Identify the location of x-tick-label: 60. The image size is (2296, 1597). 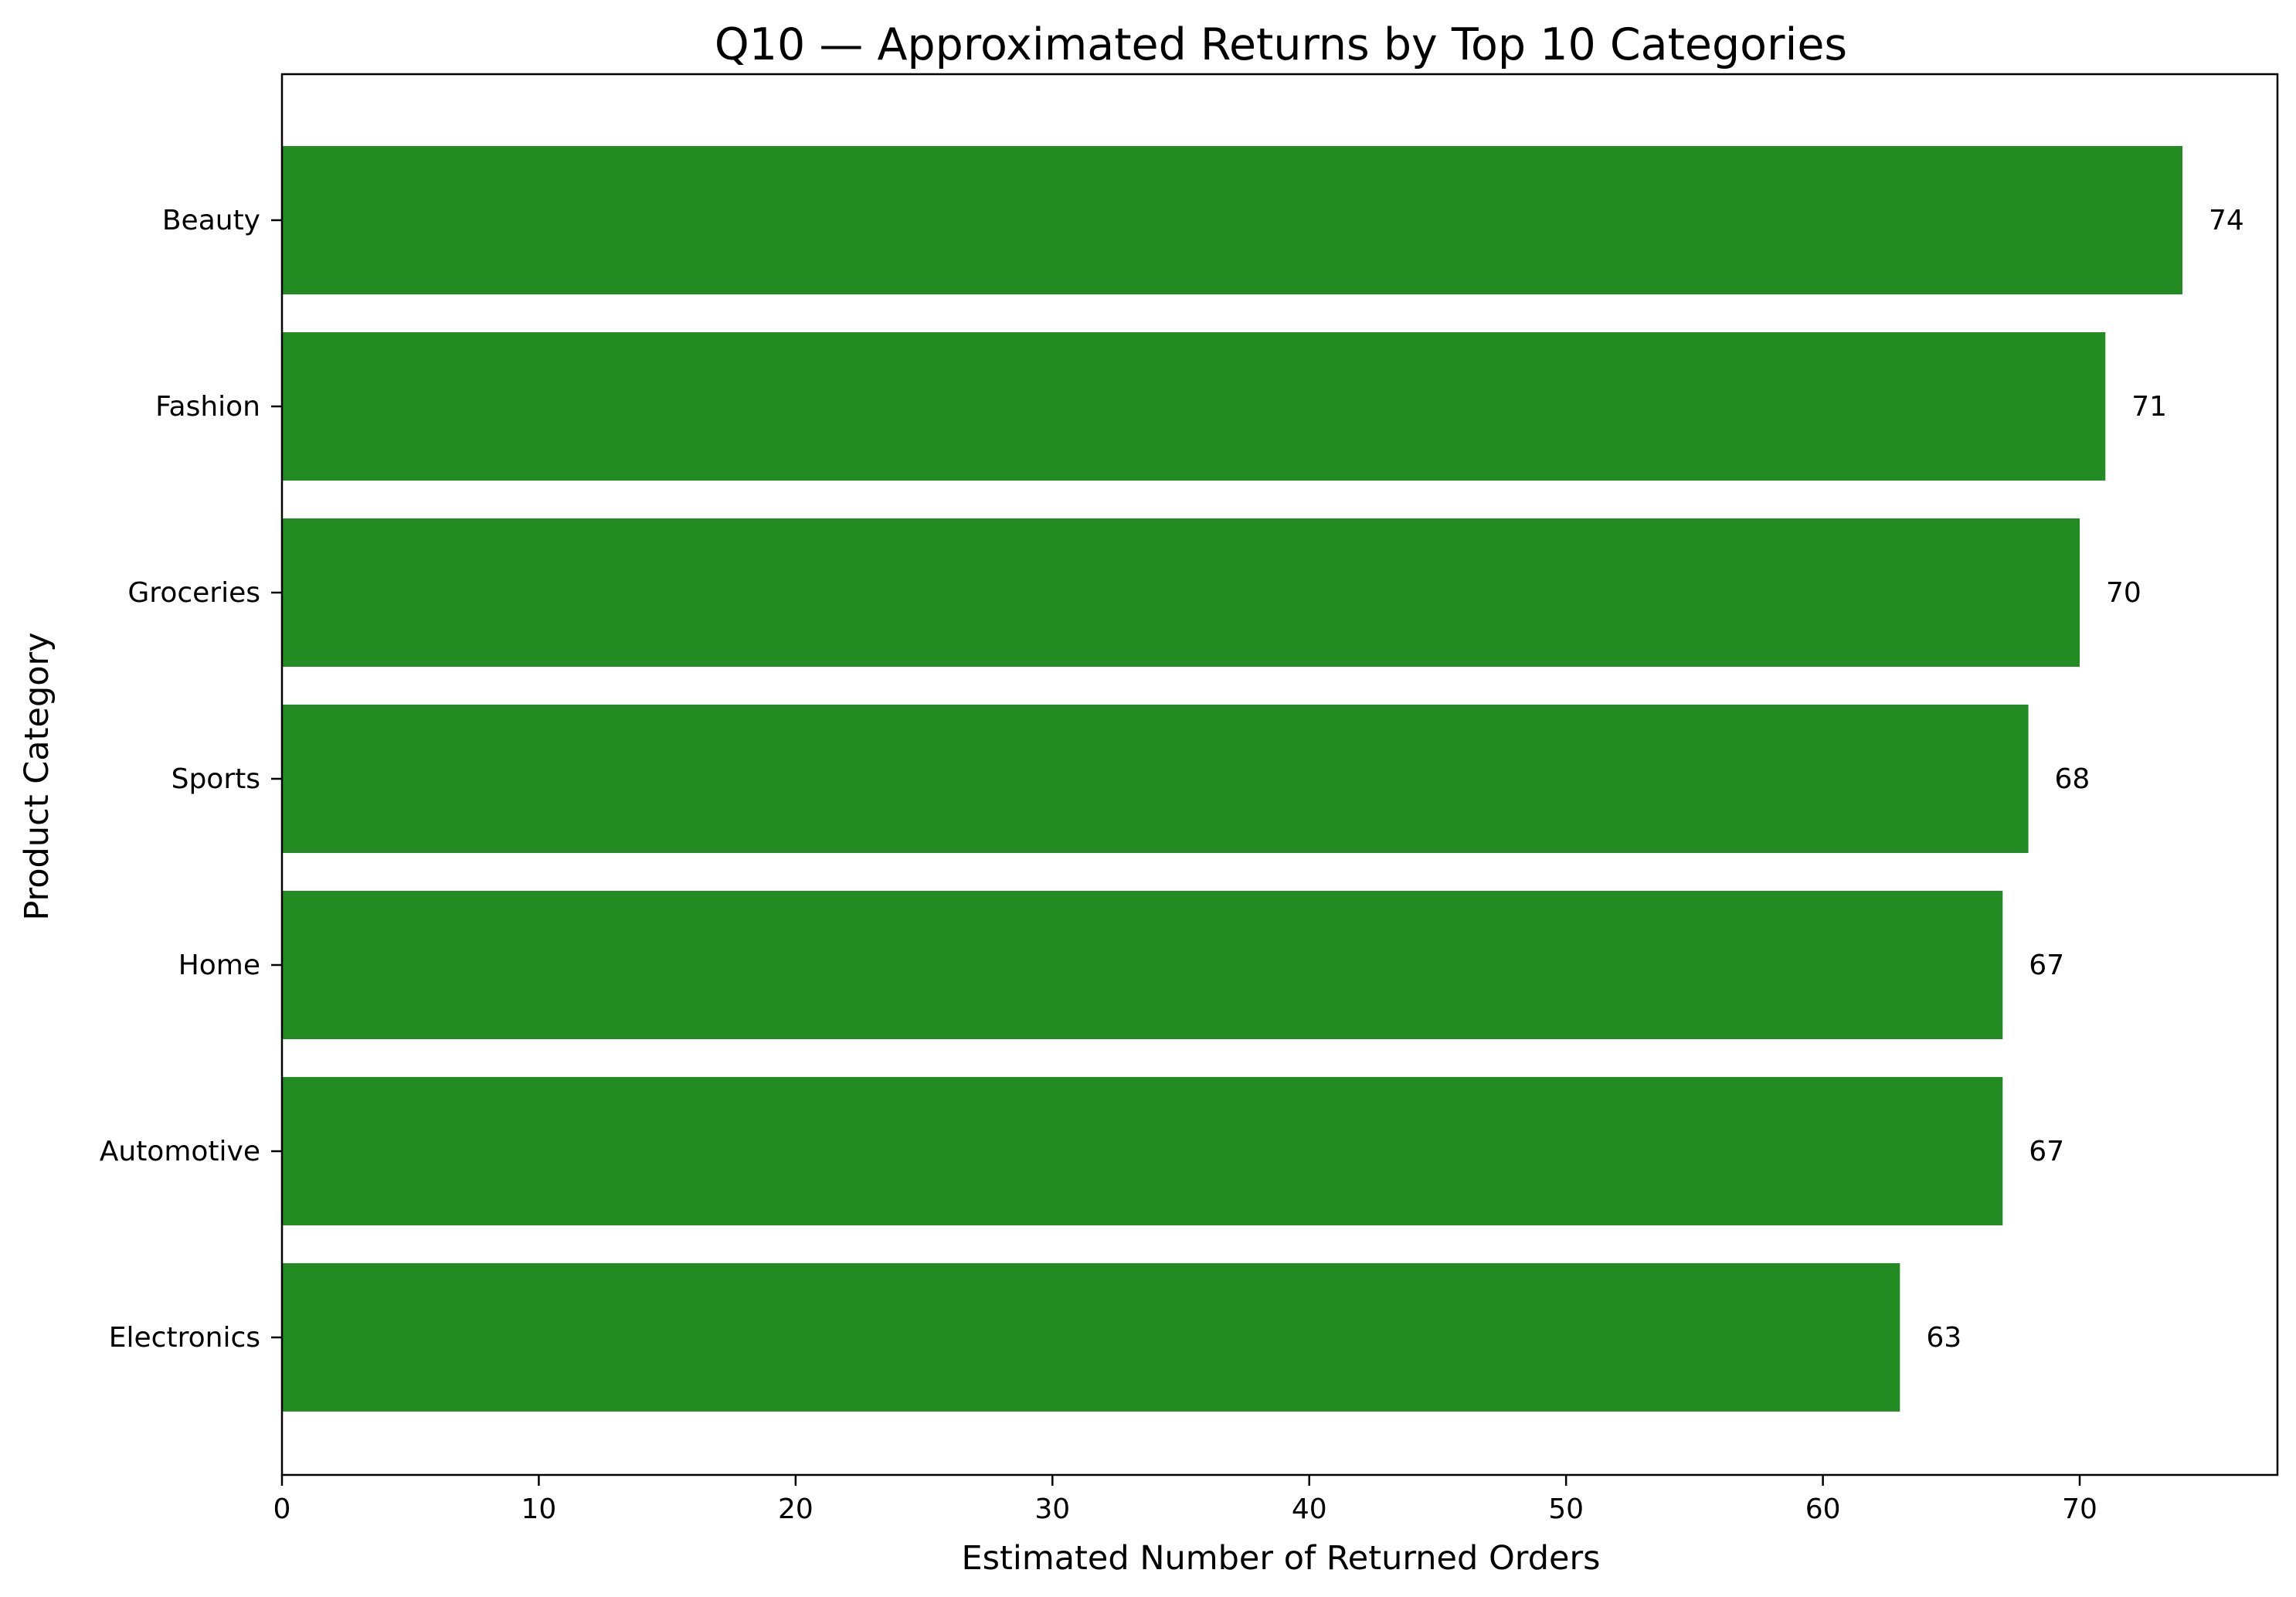
(1823, 1509).